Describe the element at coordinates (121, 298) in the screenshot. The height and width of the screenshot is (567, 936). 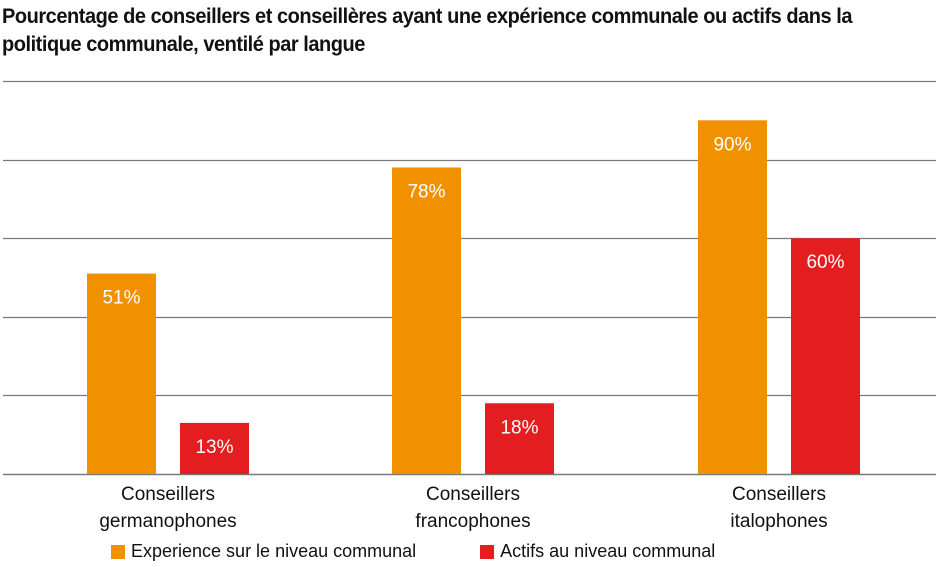
I see `value-label: 51%` at that location.